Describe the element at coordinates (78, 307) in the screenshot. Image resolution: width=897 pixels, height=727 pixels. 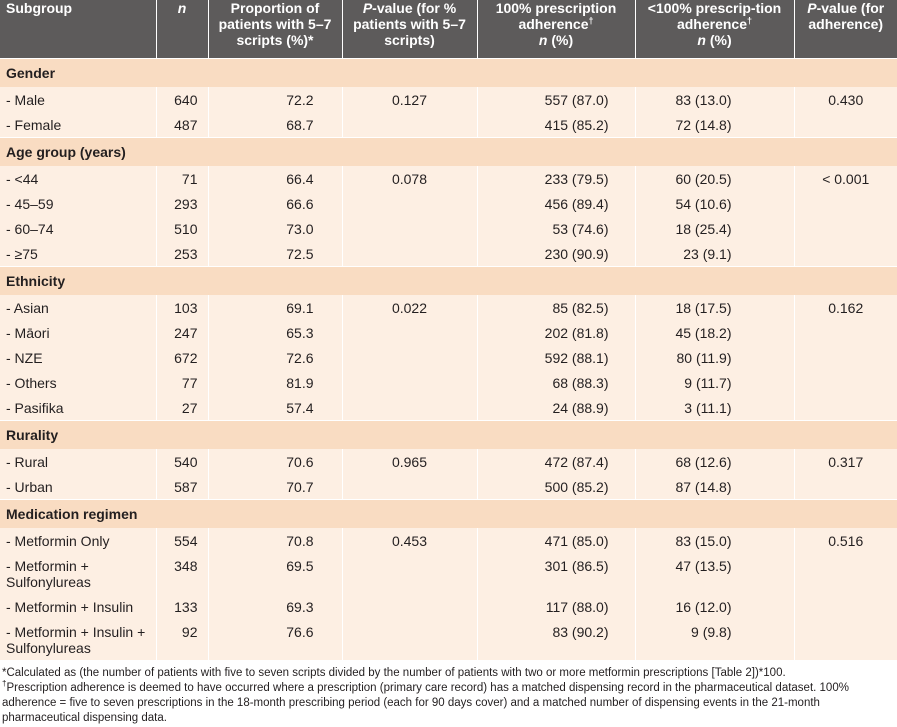
I see `cell-subgroup: - Asian` at that location.